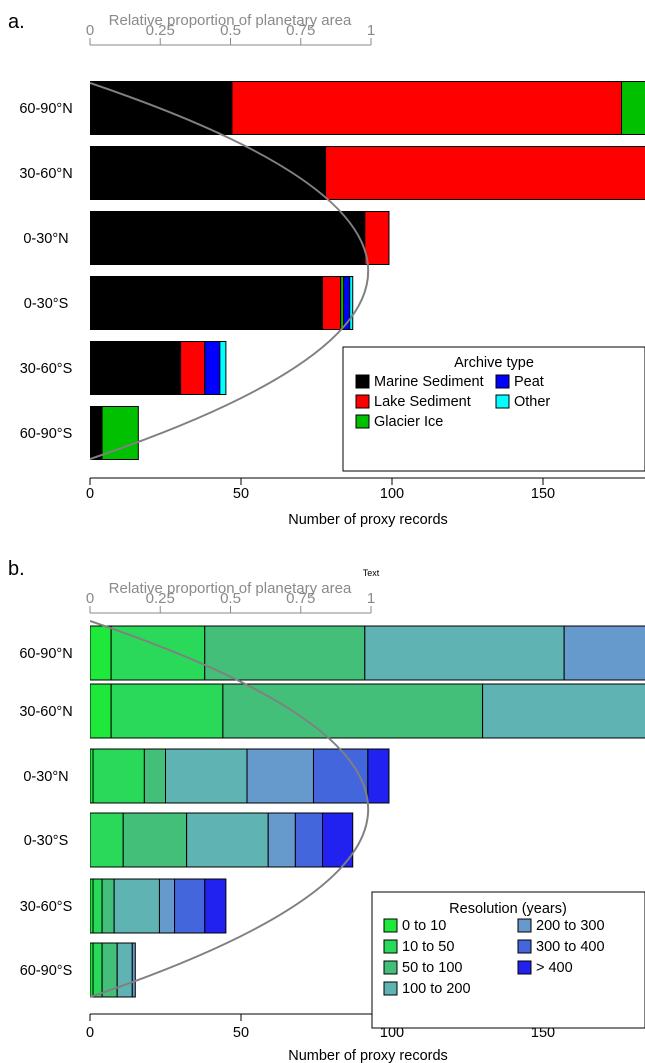 This screenshot has width=645, height=1063. What do you see at coordinates (408, 422) in the screenshot?
I see `legend-label: Glacier Ice` at bounding box center [408, 422].